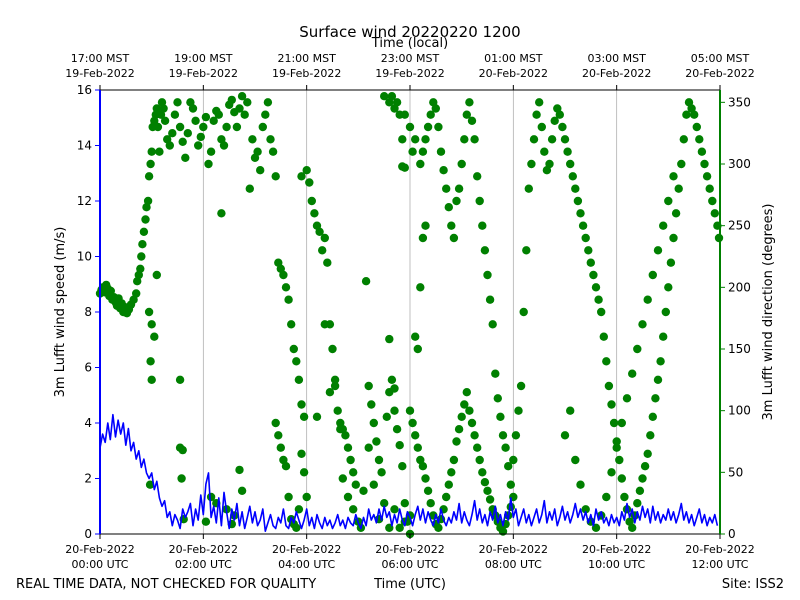 The image size is (800, 600). I want to click on direction-tick-label: 100, so click(739, 411).